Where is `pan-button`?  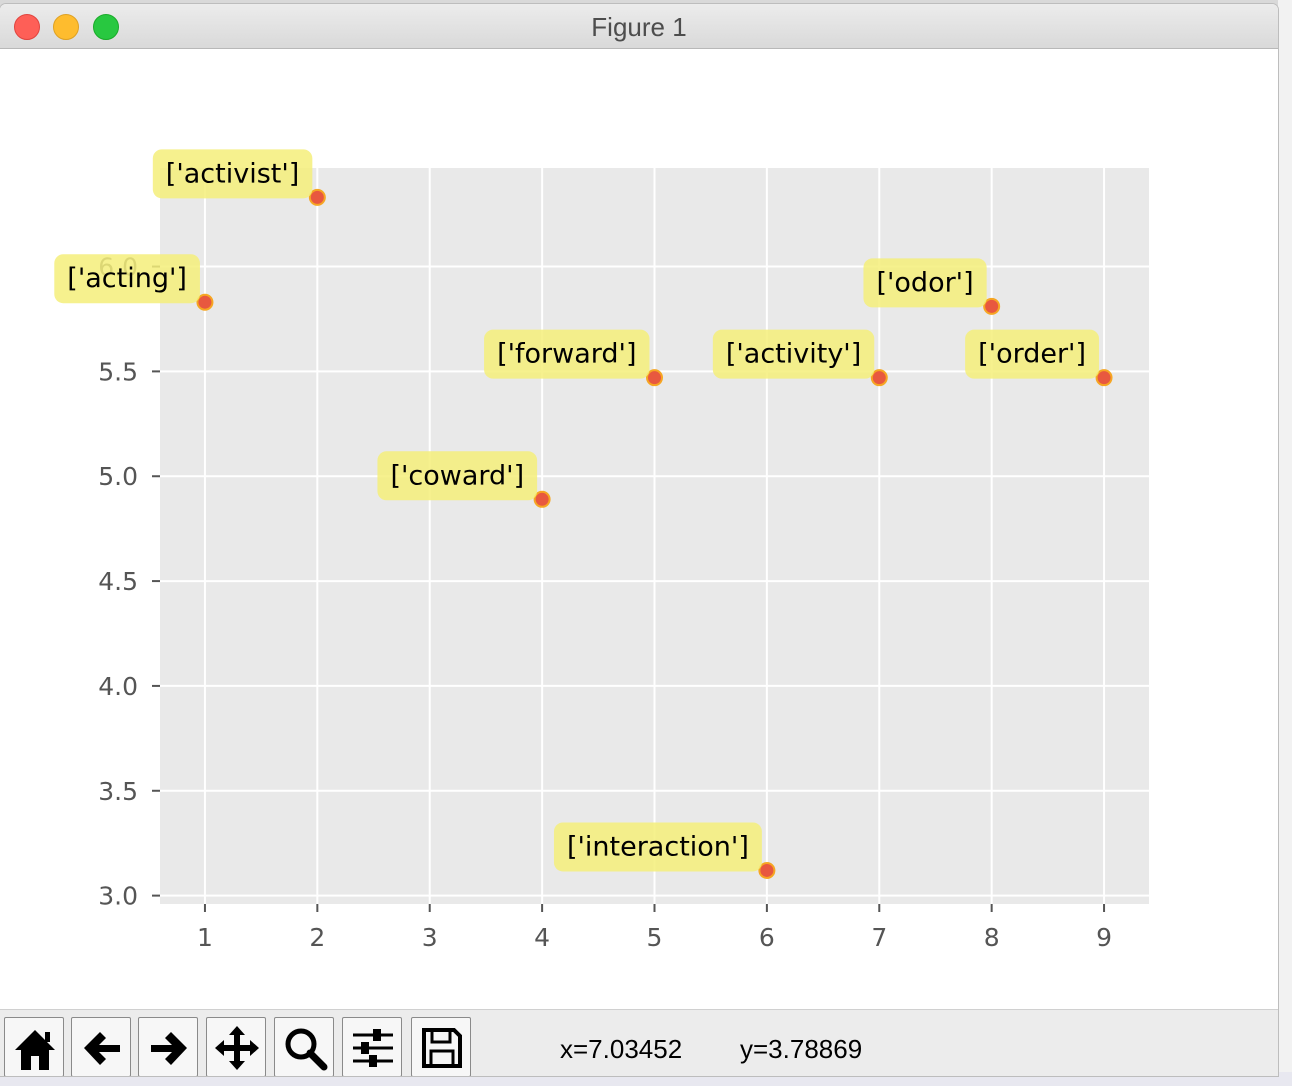 pan-button is located at coordinates (236, 1046).